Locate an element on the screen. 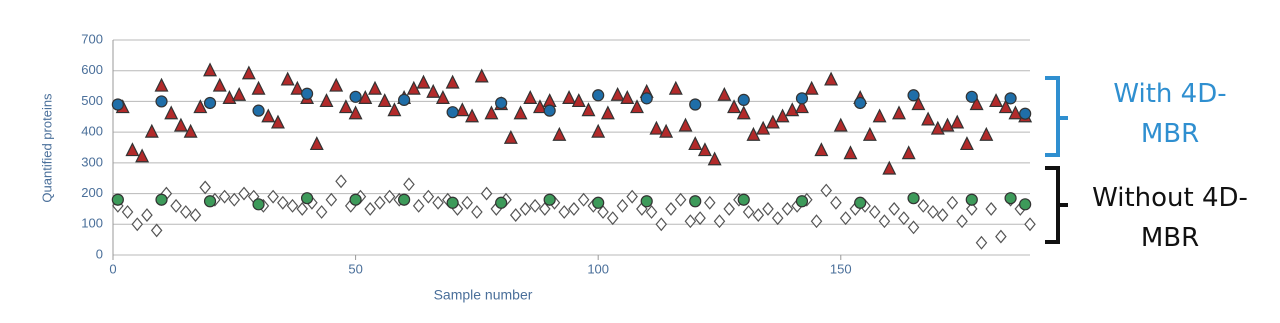 Image resolution: width=1280 pixels, height=323 pixels. y-tick-label: 200 is located at coordinates (92, 192).